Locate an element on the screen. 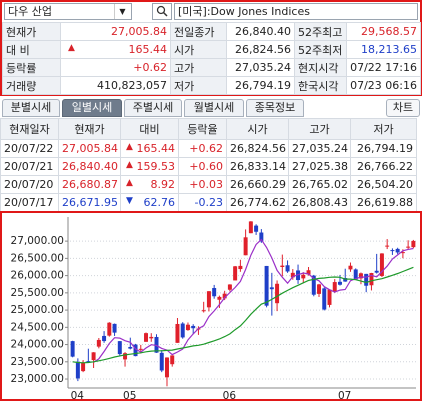 This screenshot has width=422, height=402. search-button is located at coordinates (162, 11).